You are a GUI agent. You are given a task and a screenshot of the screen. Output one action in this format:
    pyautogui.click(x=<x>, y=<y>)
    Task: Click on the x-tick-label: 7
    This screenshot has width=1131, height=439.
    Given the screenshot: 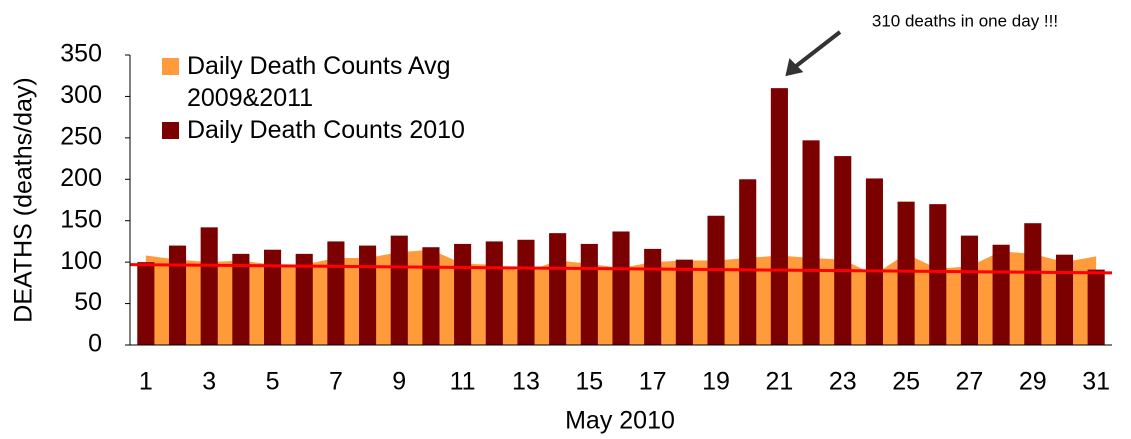 What is the action you would take?
    pyautogui.click(x=336, y=382)
    